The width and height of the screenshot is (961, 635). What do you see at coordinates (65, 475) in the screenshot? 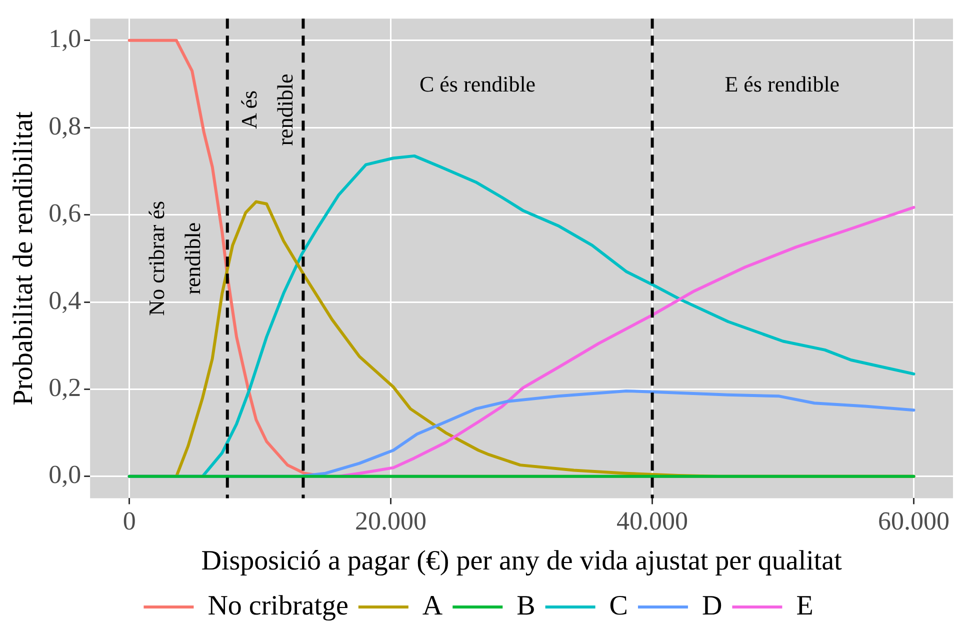
I see `y-tick-label: 0,0` at bounding box center [65, 475].